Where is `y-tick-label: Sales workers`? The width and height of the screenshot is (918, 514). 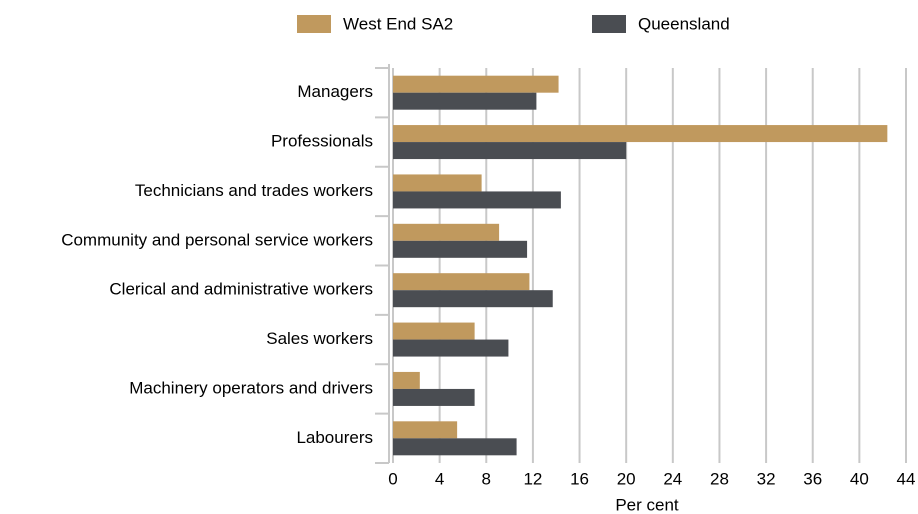 y-tick-label: Sales workers is located at coordinates (319, 338).